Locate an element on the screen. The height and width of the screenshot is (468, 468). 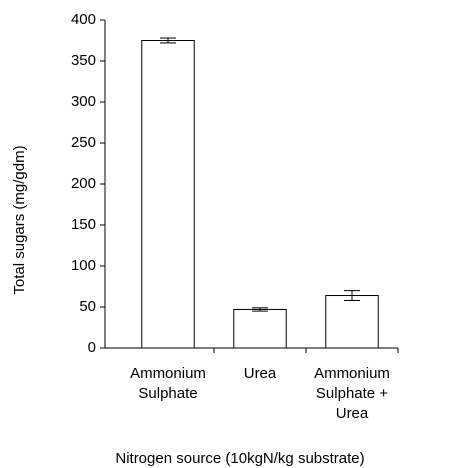
x-tick-label: Ammonium Sulphate + Urea is located at coordinates (352, 393).